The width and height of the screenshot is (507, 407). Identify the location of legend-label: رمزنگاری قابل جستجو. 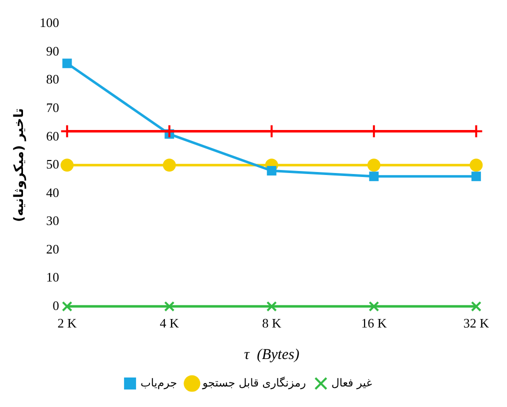
(254, 383).